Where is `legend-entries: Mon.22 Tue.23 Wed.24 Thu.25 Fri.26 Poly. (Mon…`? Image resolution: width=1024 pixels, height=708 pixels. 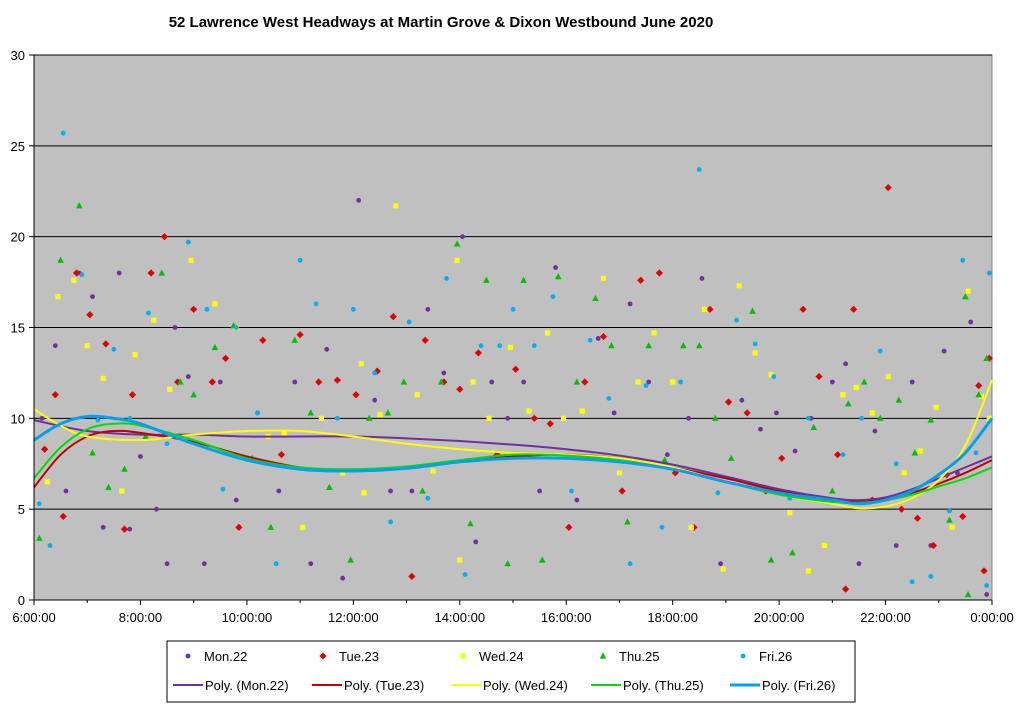
legend-entries: Mon.22 Tue.23 Wed.24 Thu.25 Fri.26 Poly. (Mon… is located at coordinates (504, 671).